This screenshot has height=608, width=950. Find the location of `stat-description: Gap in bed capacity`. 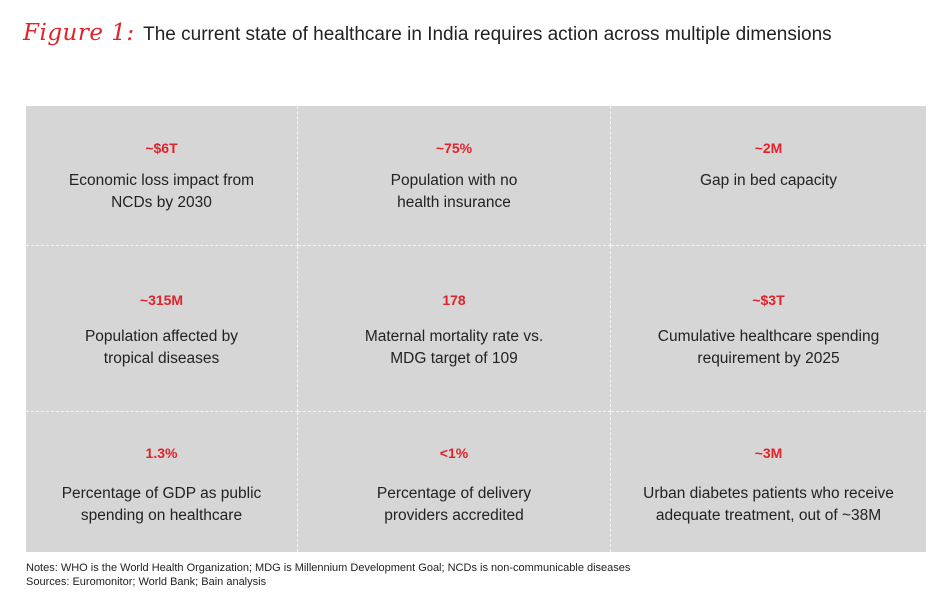

stat-description: Gap in bed capacity is located at coordinates (768, 181).